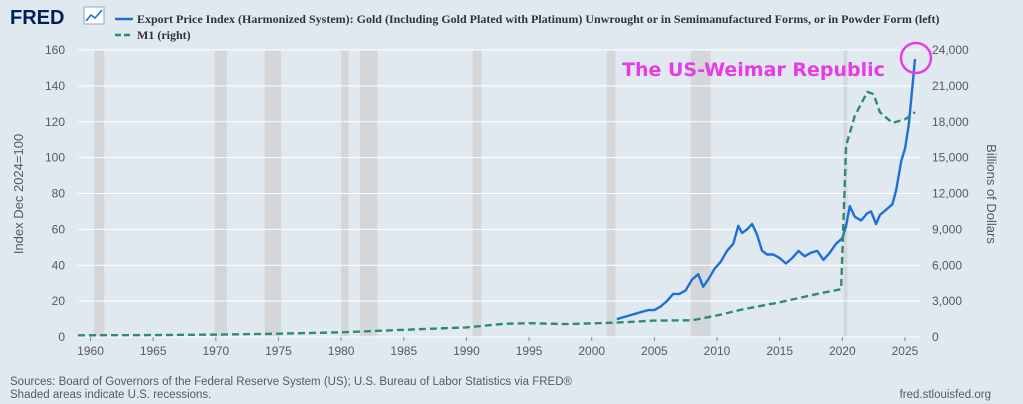 This screenshot has width=1023, height=404. What do you see at coordinates (215, 351) in the screenshot?
I see `x-tick-label: 1970` at bounding box center [215, 351].